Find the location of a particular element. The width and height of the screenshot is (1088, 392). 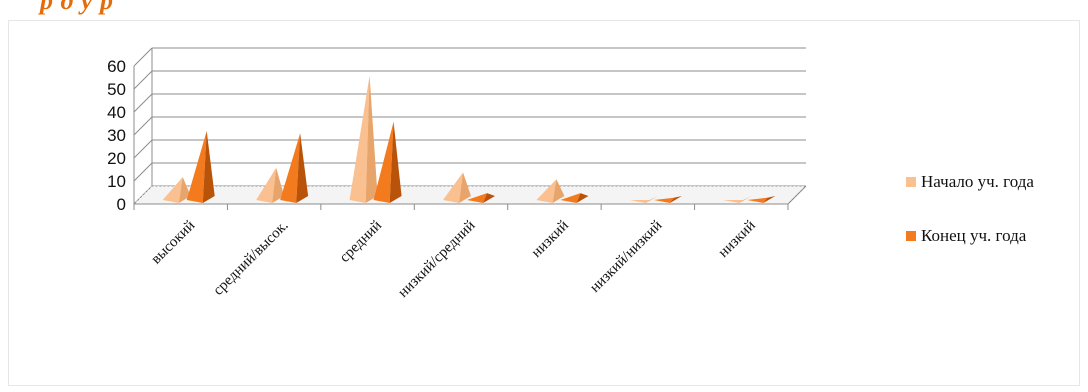

legend-item-start: Начало уч. года is located at coordinates (970, 182).